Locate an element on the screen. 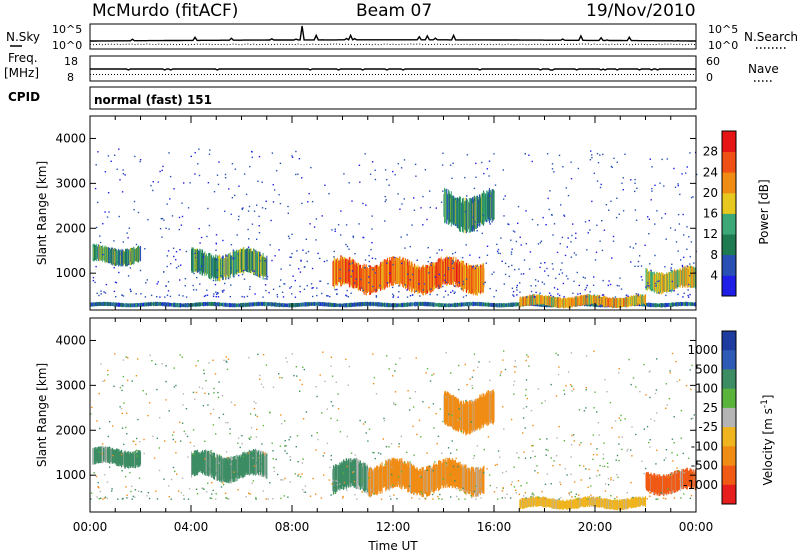 Image resolution: width=800 pixels, height=554 pixels. colorbar-frame is located at coordinates (729, 213).